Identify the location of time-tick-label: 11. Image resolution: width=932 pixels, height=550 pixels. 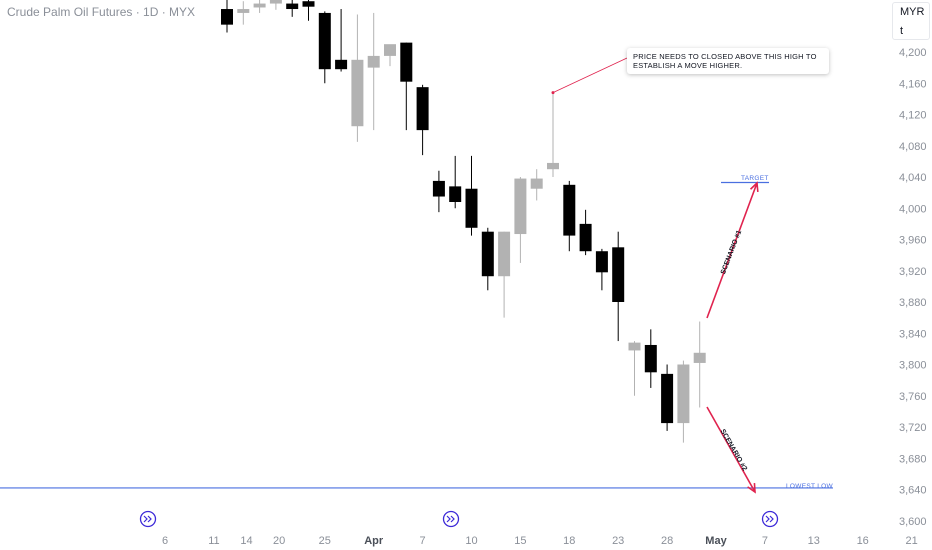
(213, 541).